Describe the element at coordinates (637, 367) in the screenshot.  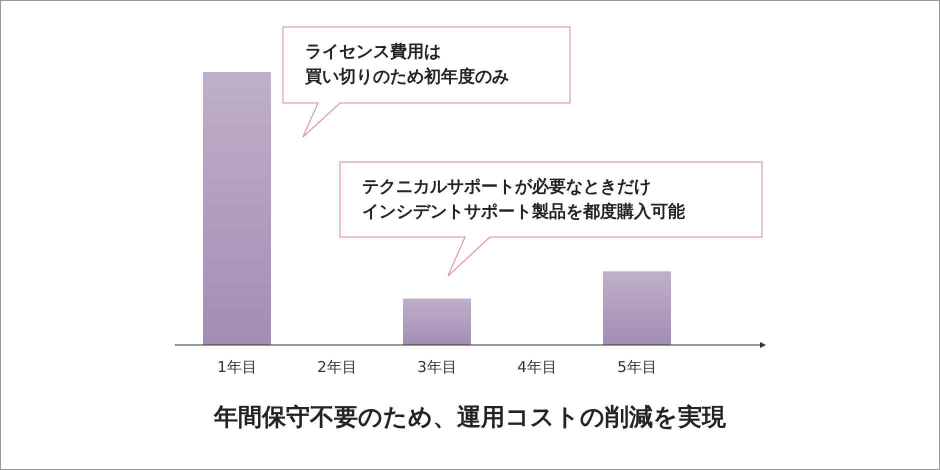
I see `x-tick-label: 5年目` at that location.